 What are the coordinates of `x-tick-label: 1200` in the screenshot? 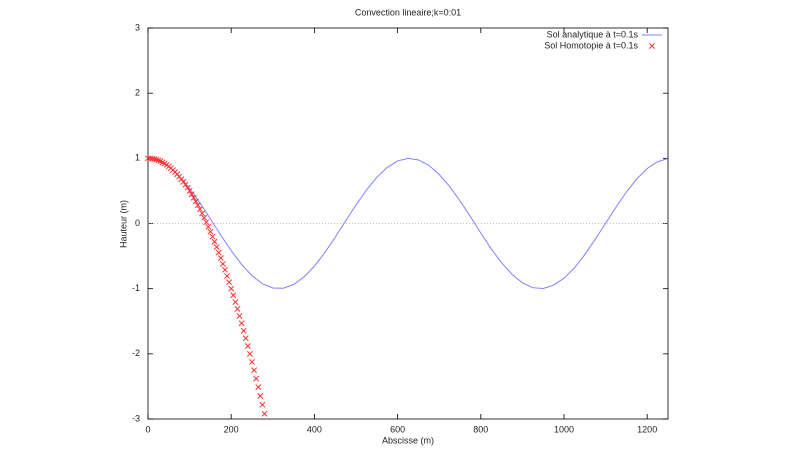 It's located at (647, 429).